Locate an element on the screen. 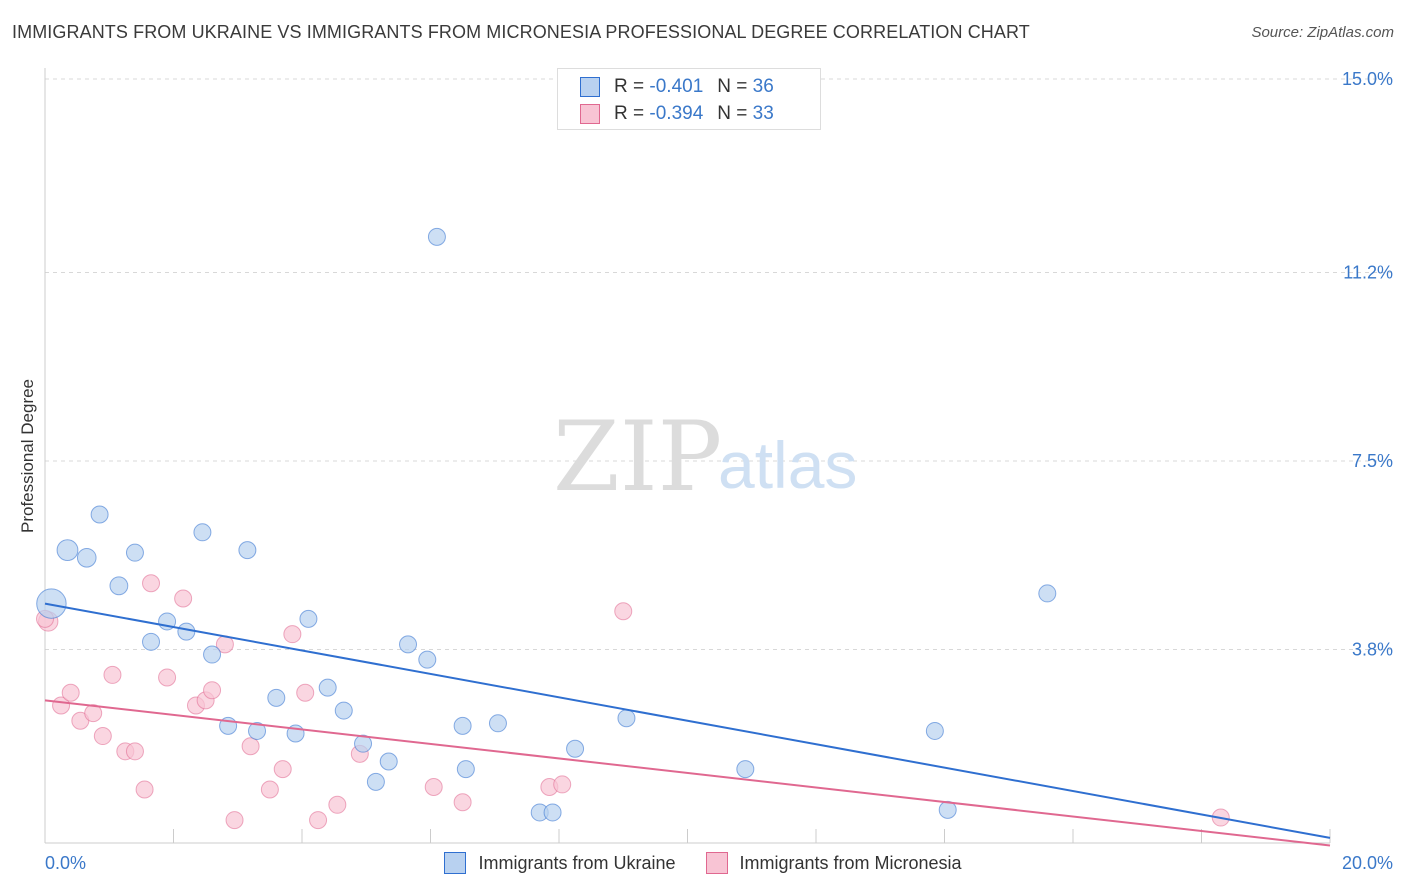 This screenshot has width=1406, height=892. y-tick-label: 15.0% is located at coordinates (1367, 79).